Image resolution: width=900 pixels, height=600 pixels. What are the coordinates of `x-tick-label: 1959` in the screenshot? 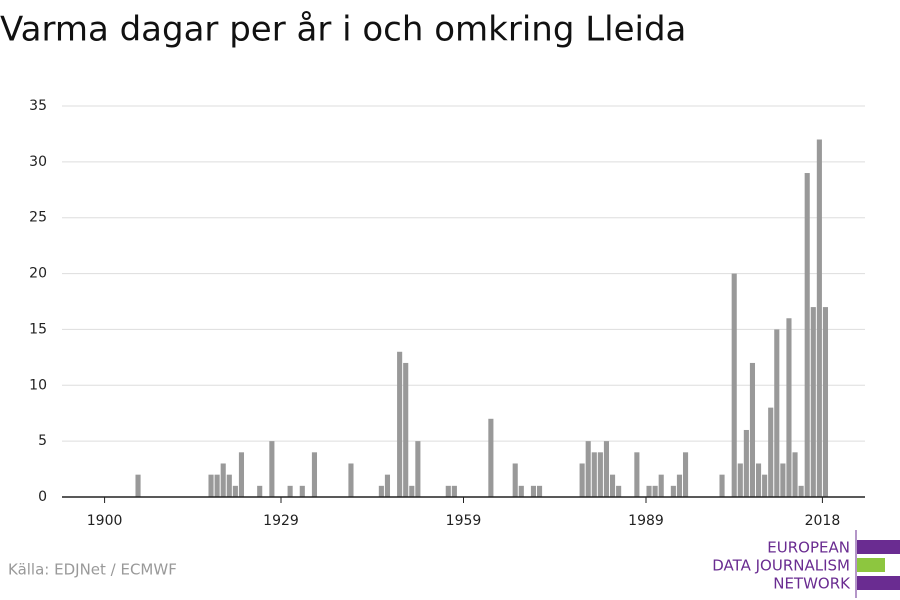 It's located at (464, 521).